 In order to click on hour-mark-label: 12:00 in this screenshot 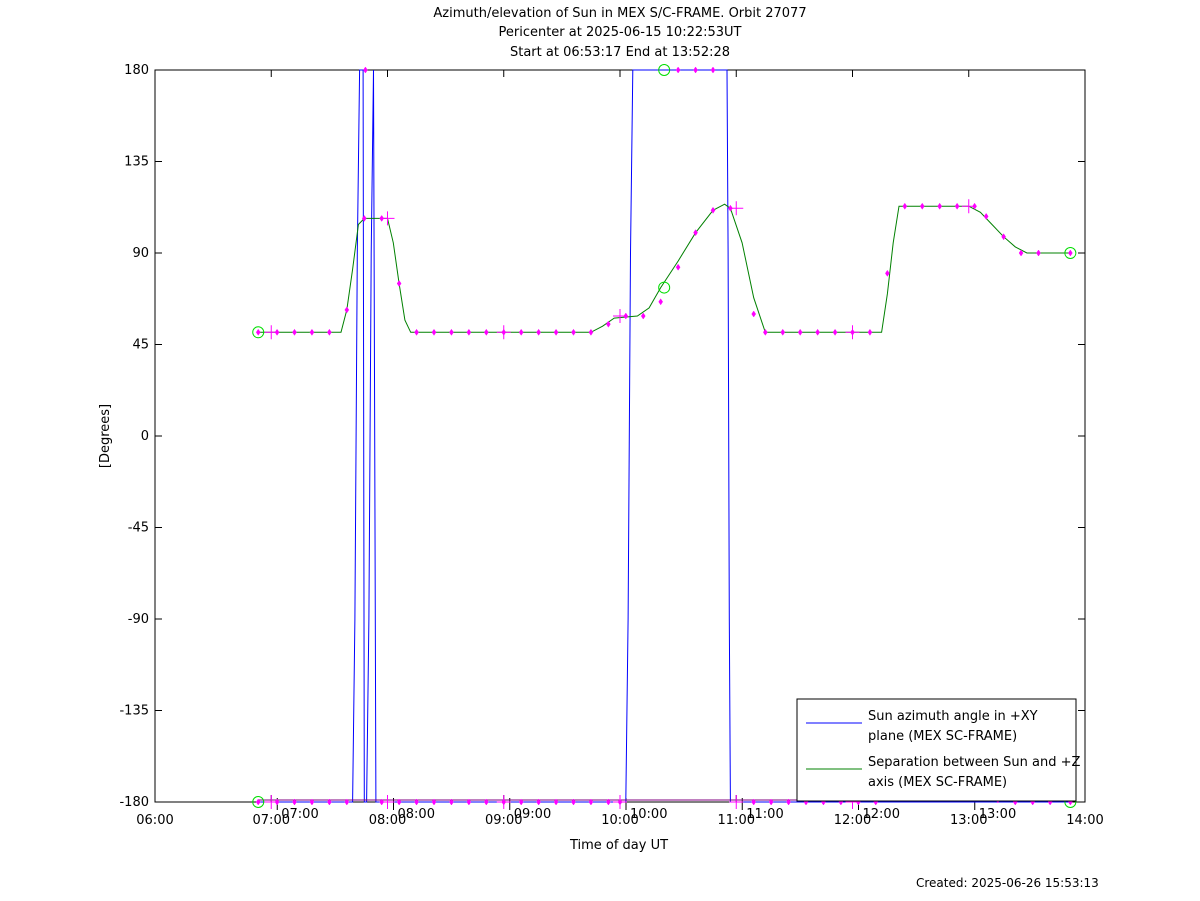, I will do `click(881, 814)`.